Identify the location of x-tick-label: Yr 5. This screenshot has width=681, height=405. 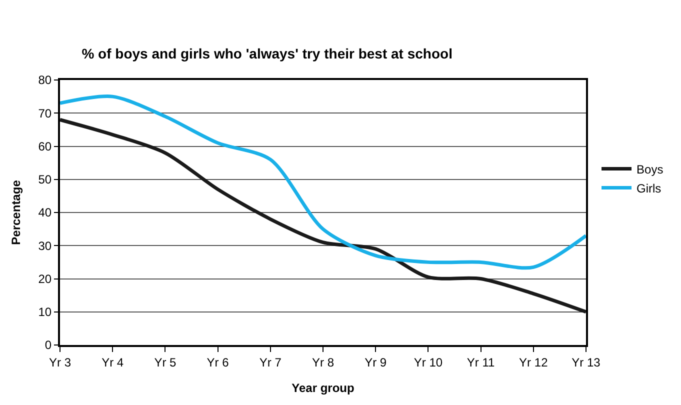
(165, 362).